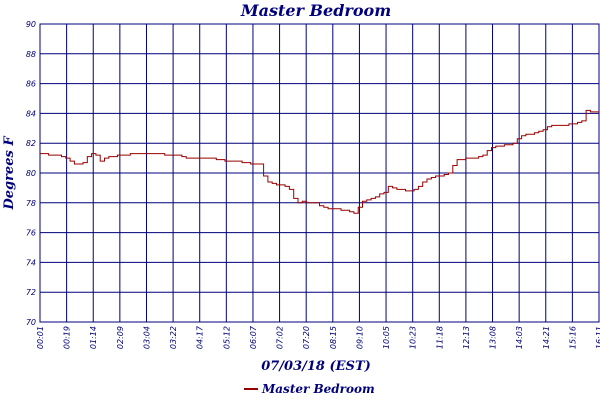 Image resolution: width=600 pixels, height=400 pixels. Describe the element at coordinates (173, 337) in the screenshot. I see `x-tick-label: 03:22` at that location.